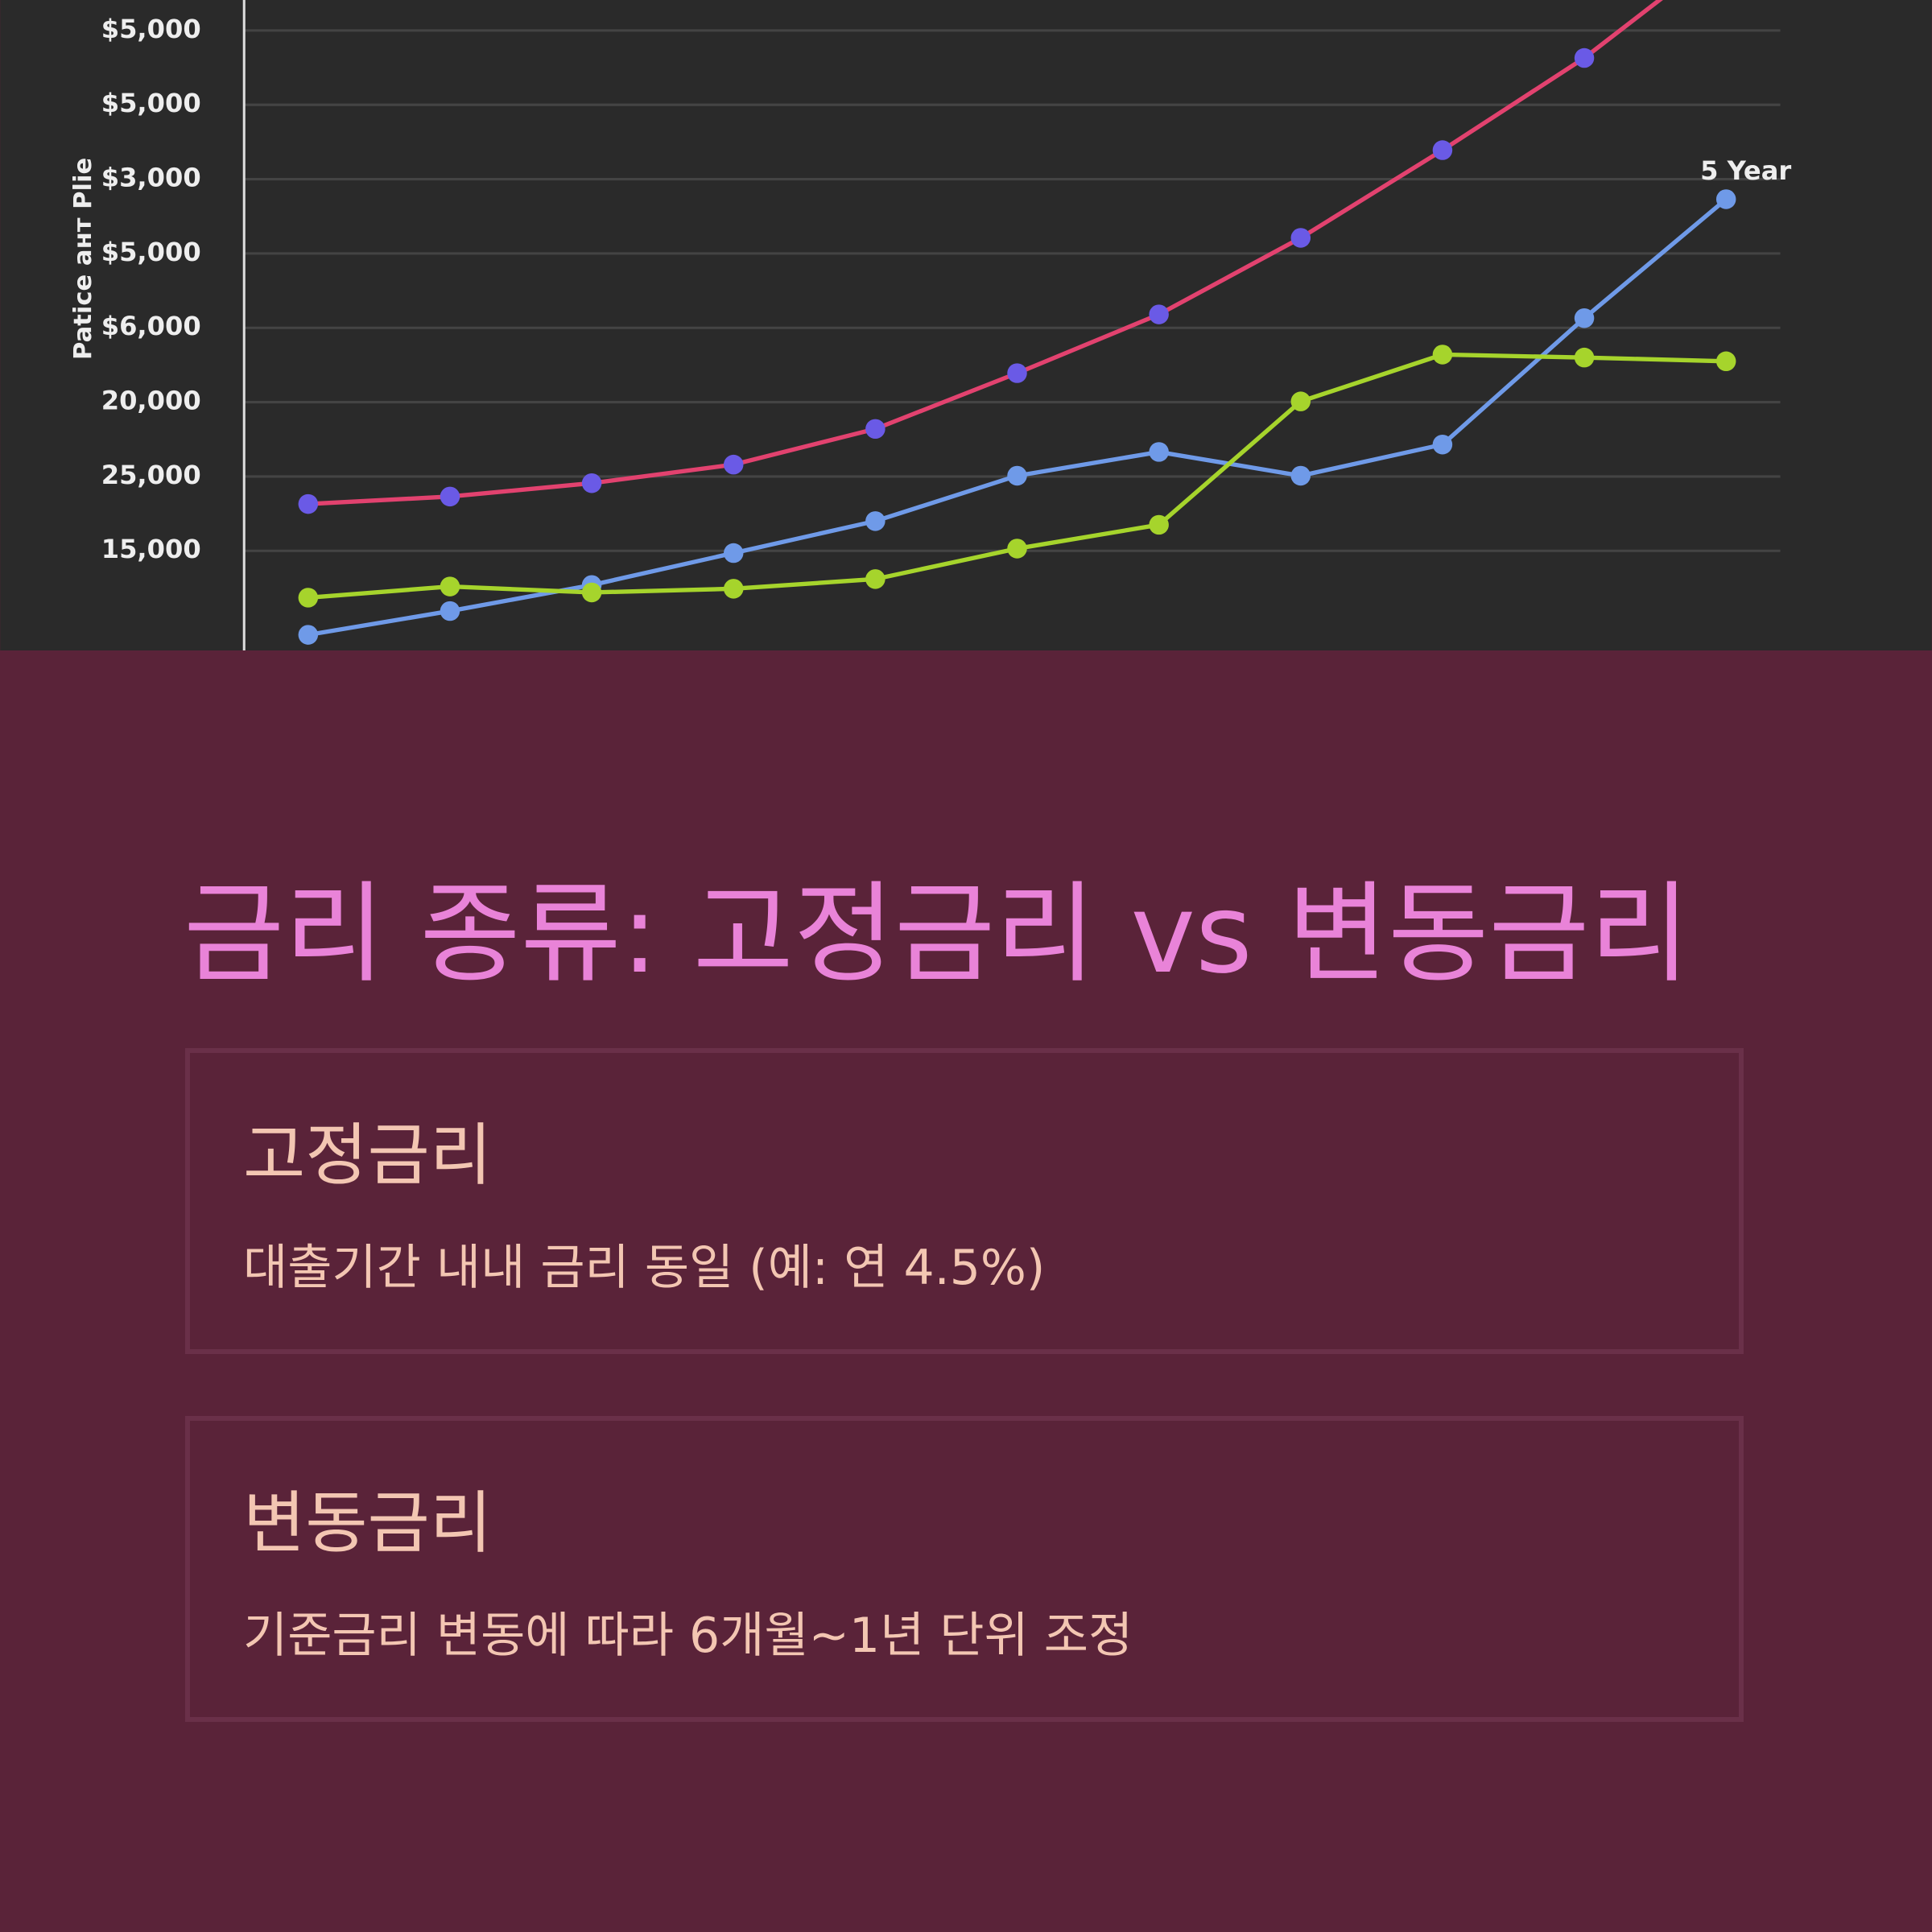 The width and height of the screenshot is (1932, 1932). I want to click on annotation: 5 Year, so click(1745, 170).